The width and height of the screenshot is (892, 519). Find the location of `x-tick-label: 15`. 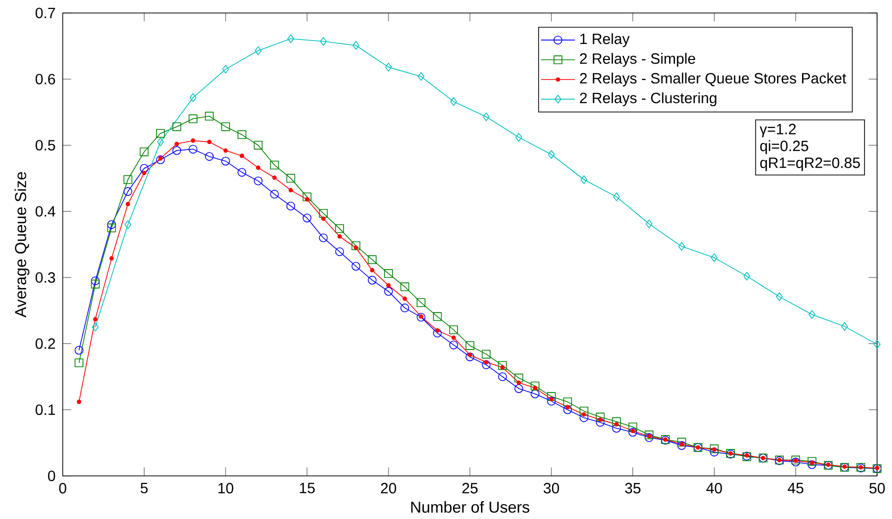

x-tick-label: 15 is located at coordinates (307, 488).